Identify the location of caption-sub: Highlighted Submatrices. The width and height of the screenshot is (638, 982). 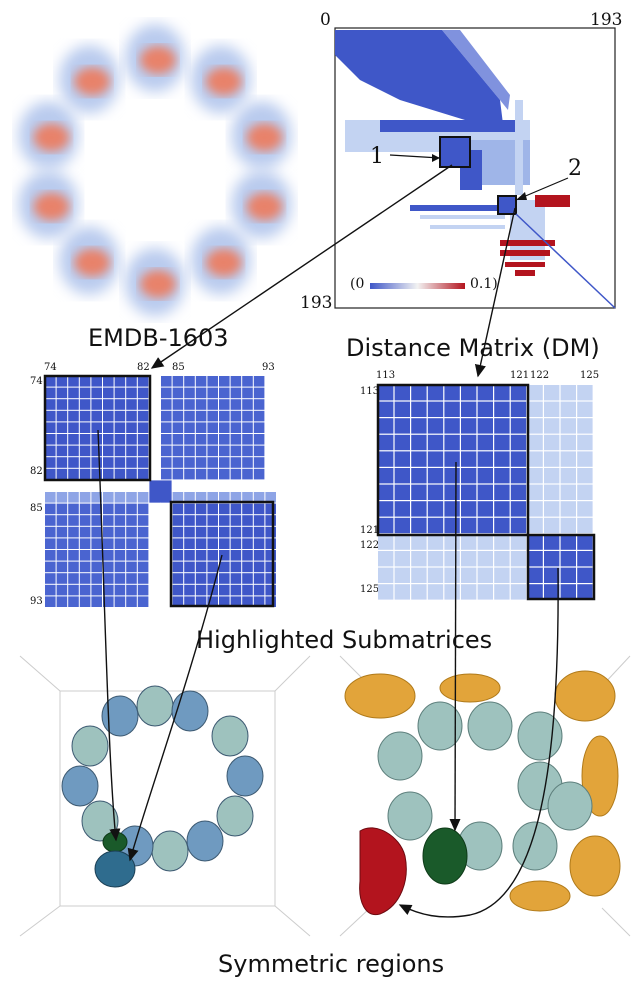
(344, 640).